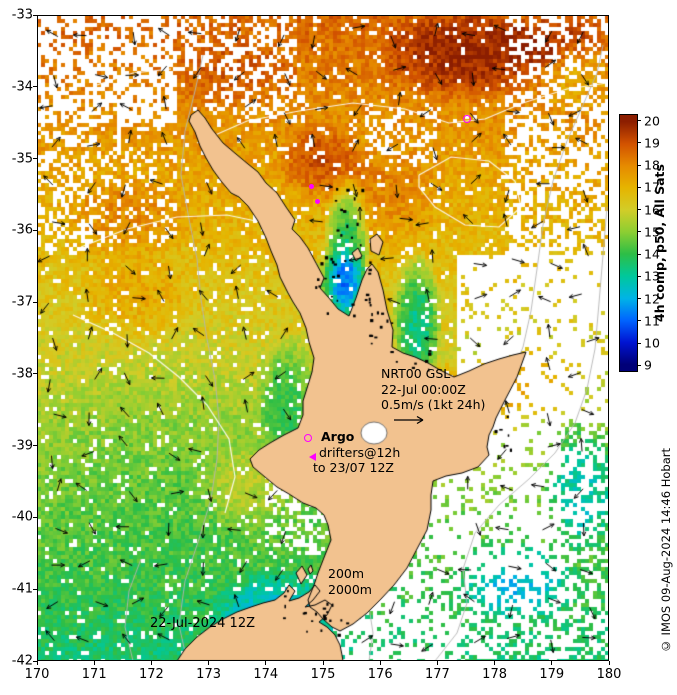 Image resolution: width=677 pixels, height=695 pixels. What do you see at coordinates (652, 321) in the screenshot?
I see `colorbar-tick-label: 11` at bounding box center [652, 321].